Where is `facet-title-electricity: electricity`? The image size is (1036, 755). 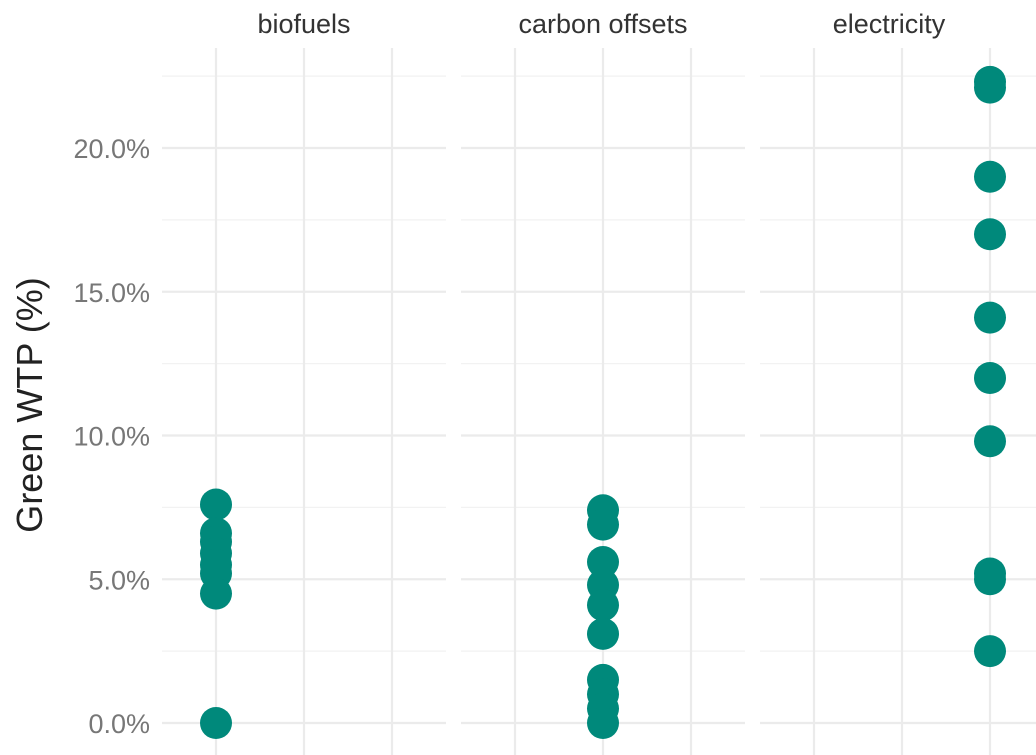 facet-title-electricity: electricity is located at coordinates (889, 24).